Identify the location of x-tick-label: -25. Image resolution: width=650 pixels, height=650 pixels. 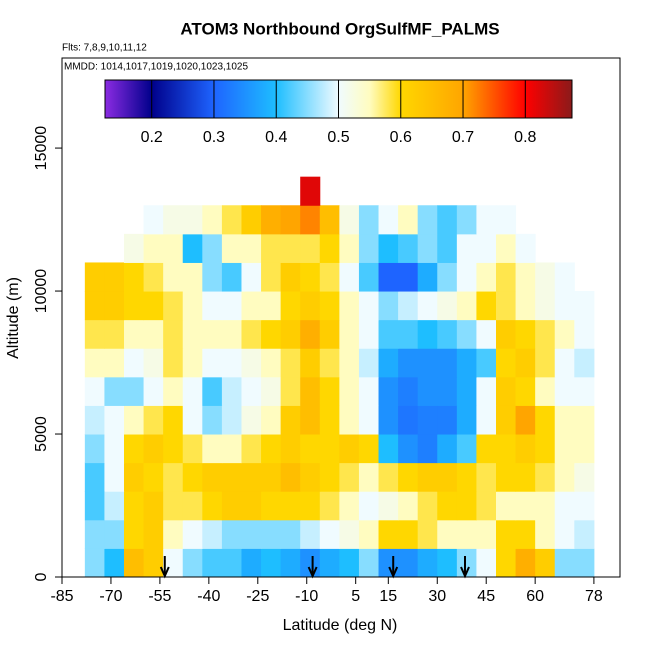
(257, 596).